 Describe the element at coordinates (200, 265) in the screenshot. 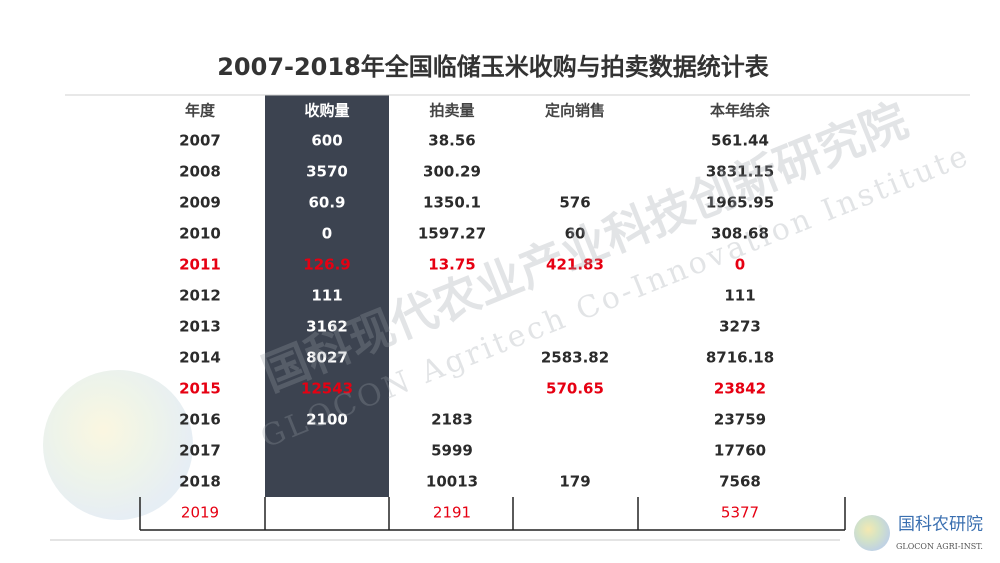

I see `cell: 2011` at that location.